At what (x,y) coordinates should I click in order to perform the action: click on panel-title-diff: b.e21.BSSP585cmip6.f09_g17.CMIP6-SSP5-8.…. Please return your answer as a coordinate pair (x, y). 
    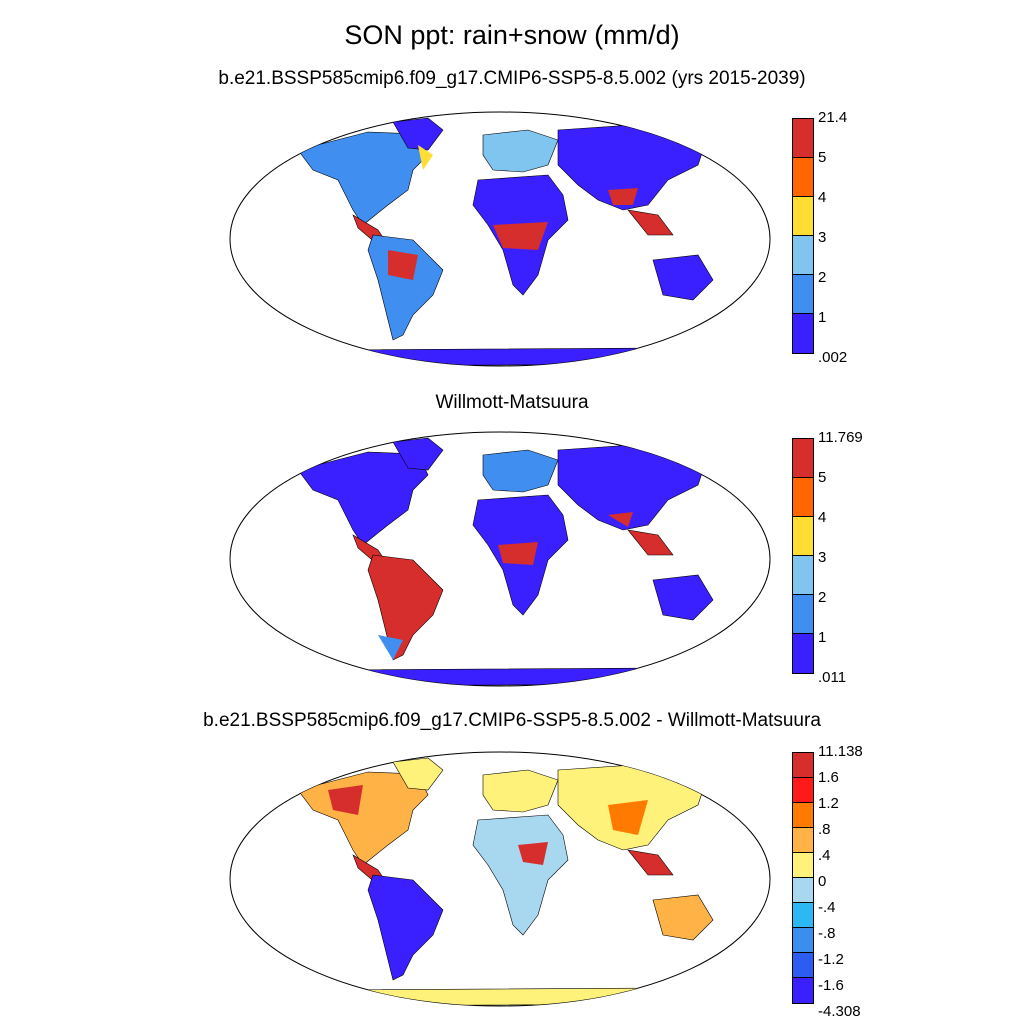
    Looking at the image, I should click on (512, 720).